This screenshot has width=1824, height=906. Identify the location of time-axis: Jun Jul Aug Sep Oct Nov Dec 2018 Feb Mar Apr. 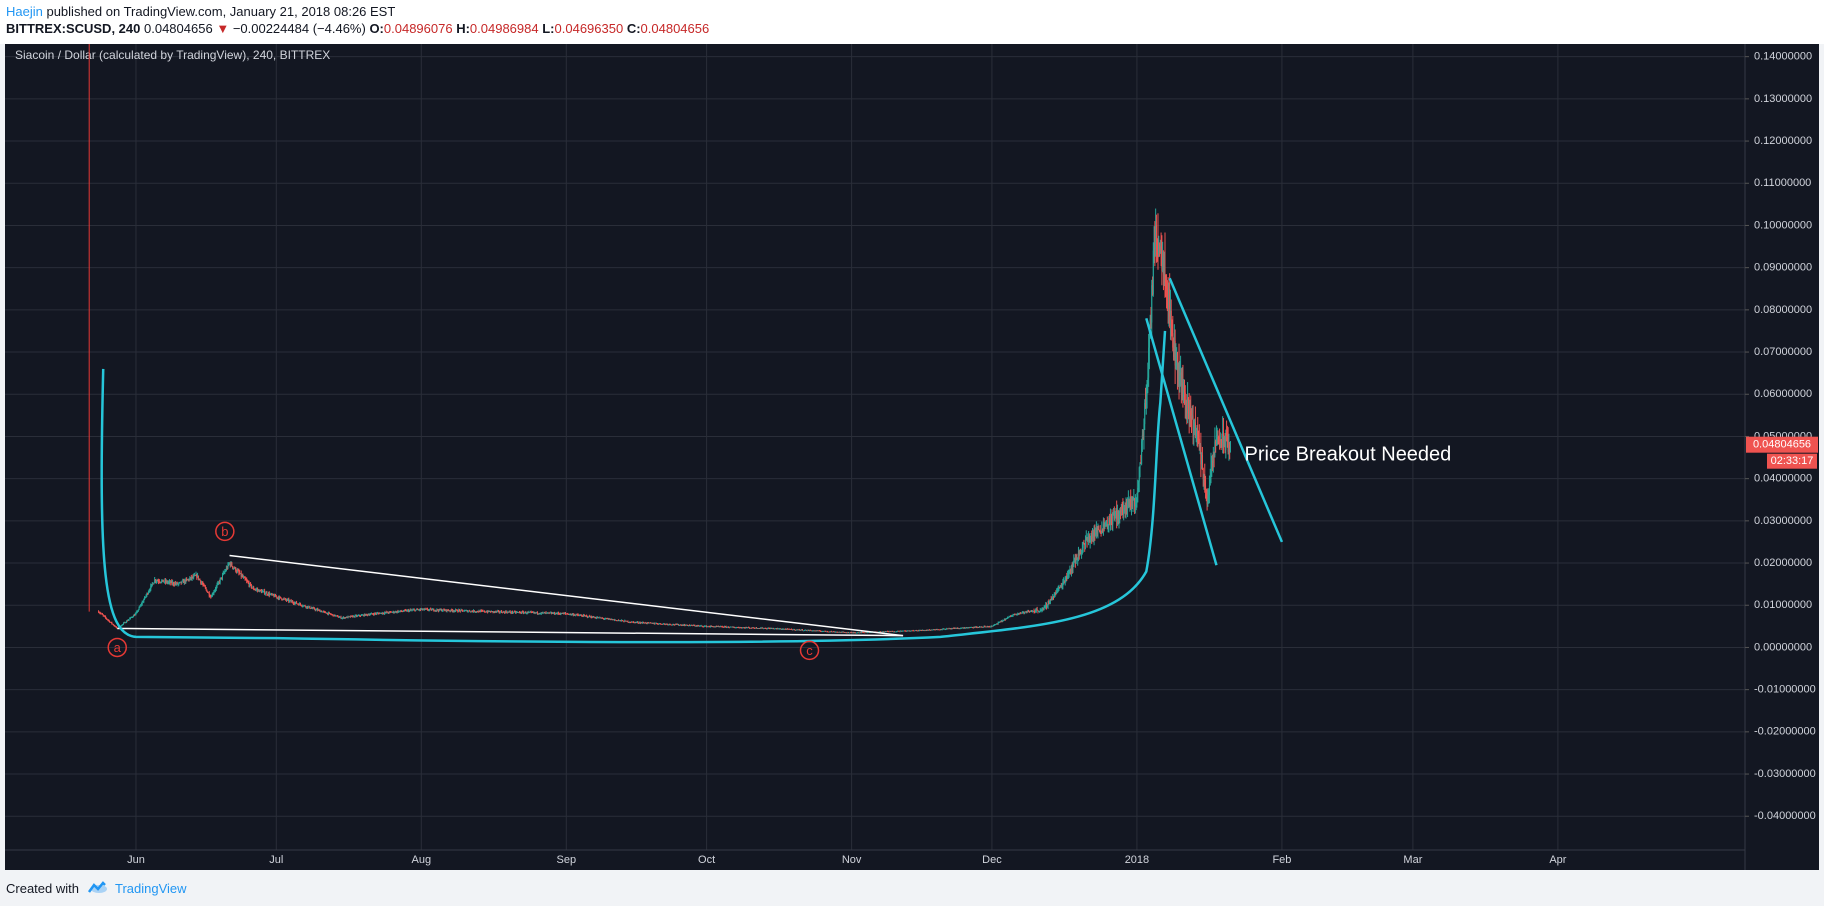
(847, 860).